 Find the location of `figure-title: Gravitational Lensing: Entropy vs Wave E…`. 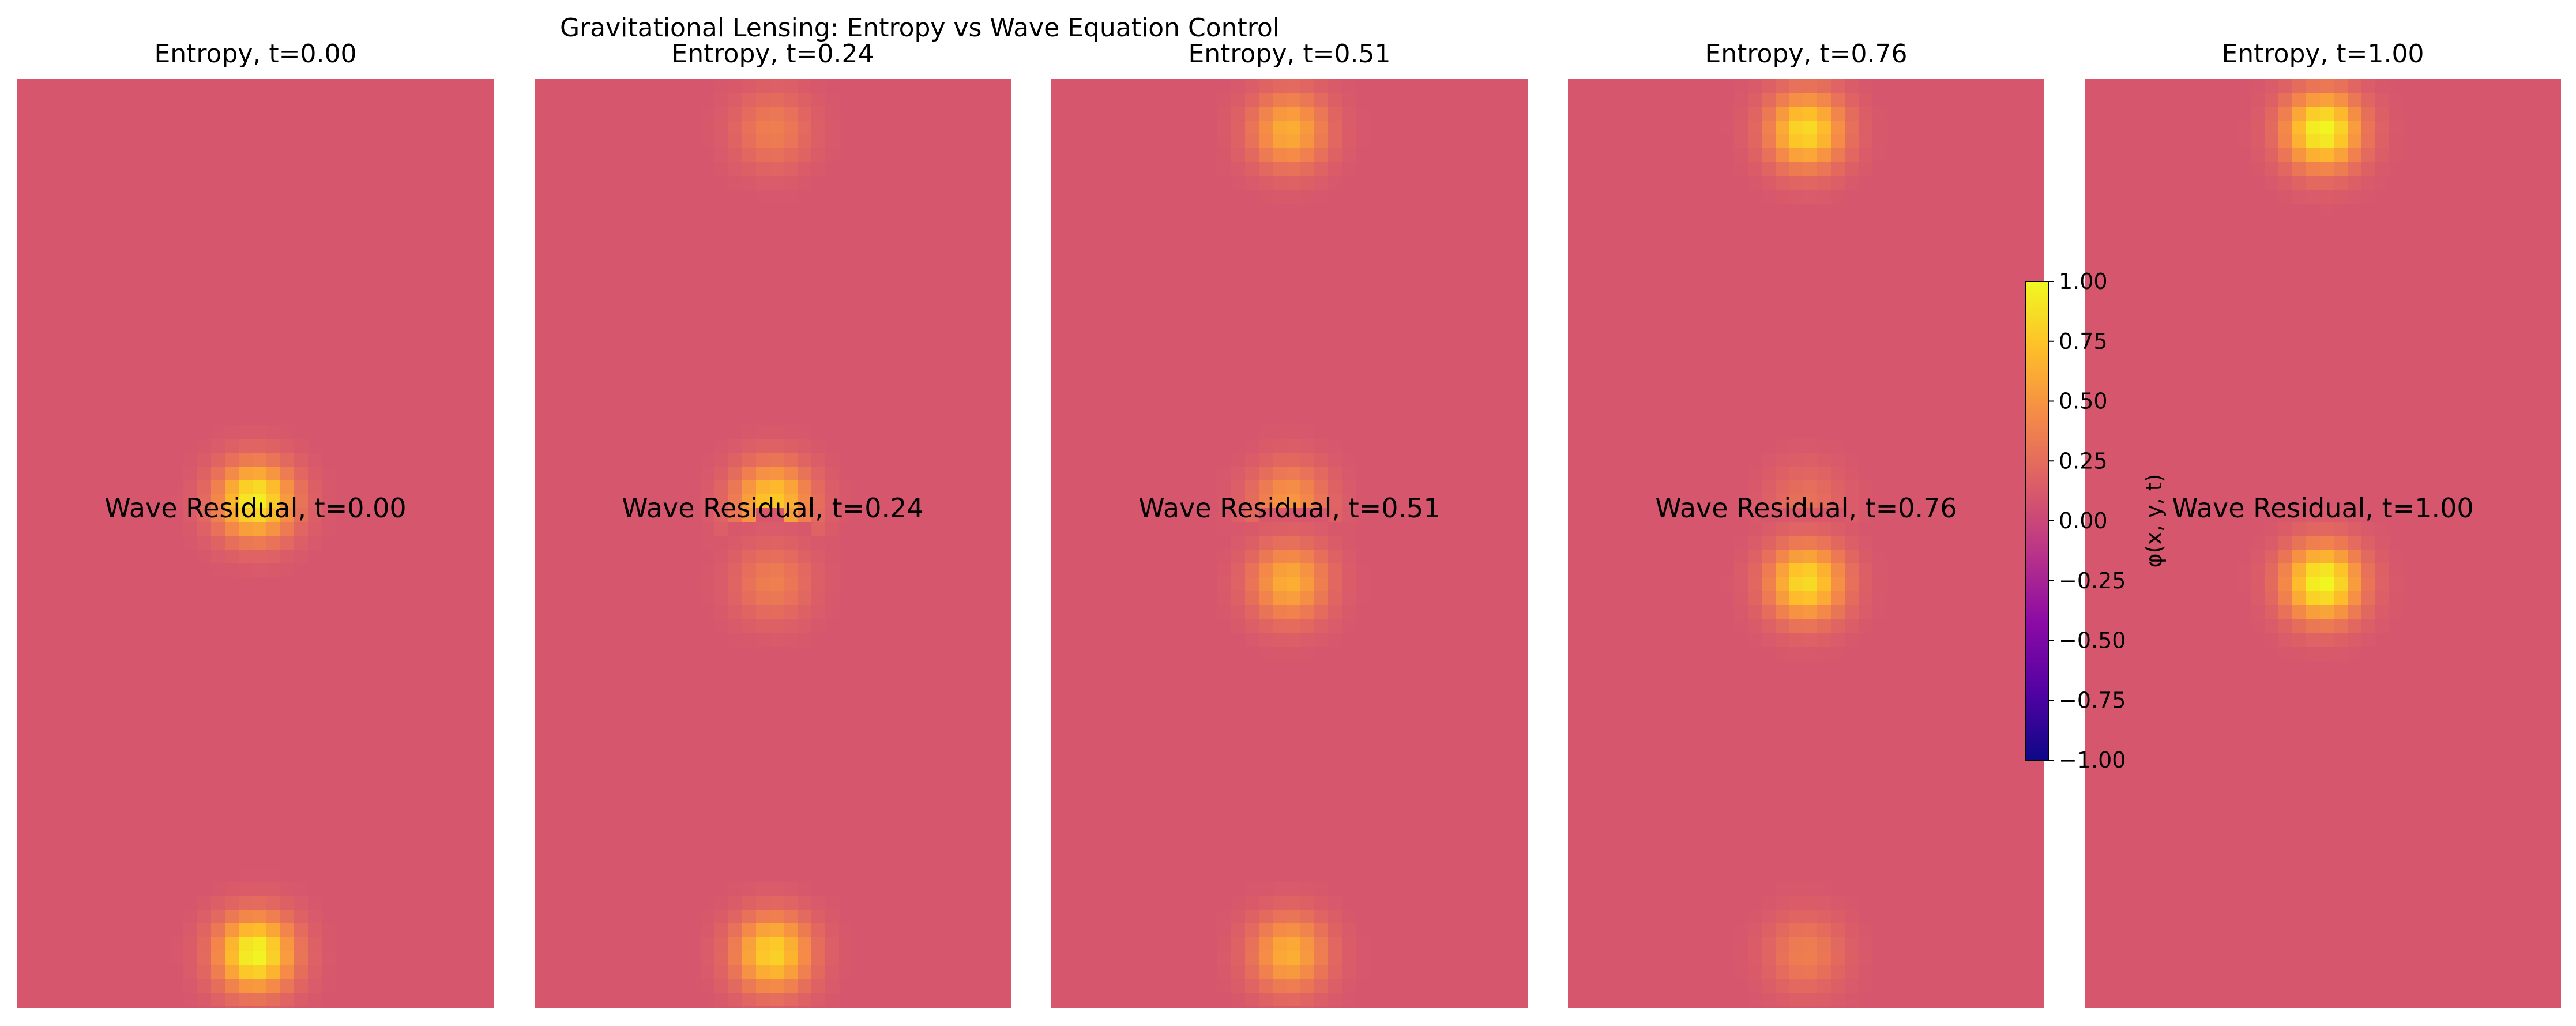

figure-title: Gravitational Lensing: Entropy vs Wave E… is located at coordinates (920, 28).